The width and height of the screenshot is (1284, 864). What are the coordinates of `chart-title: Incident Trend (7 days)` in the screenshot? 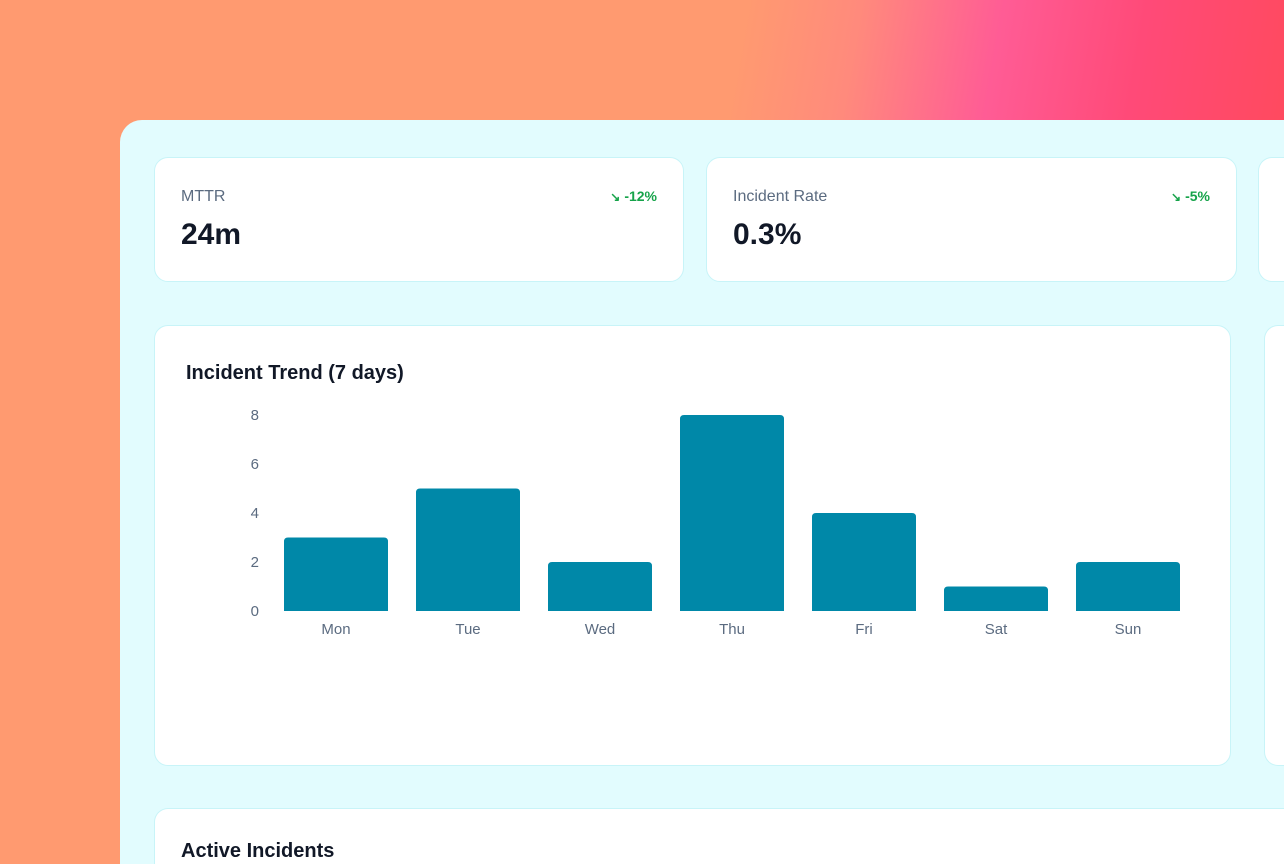 It's located at (295, 373).